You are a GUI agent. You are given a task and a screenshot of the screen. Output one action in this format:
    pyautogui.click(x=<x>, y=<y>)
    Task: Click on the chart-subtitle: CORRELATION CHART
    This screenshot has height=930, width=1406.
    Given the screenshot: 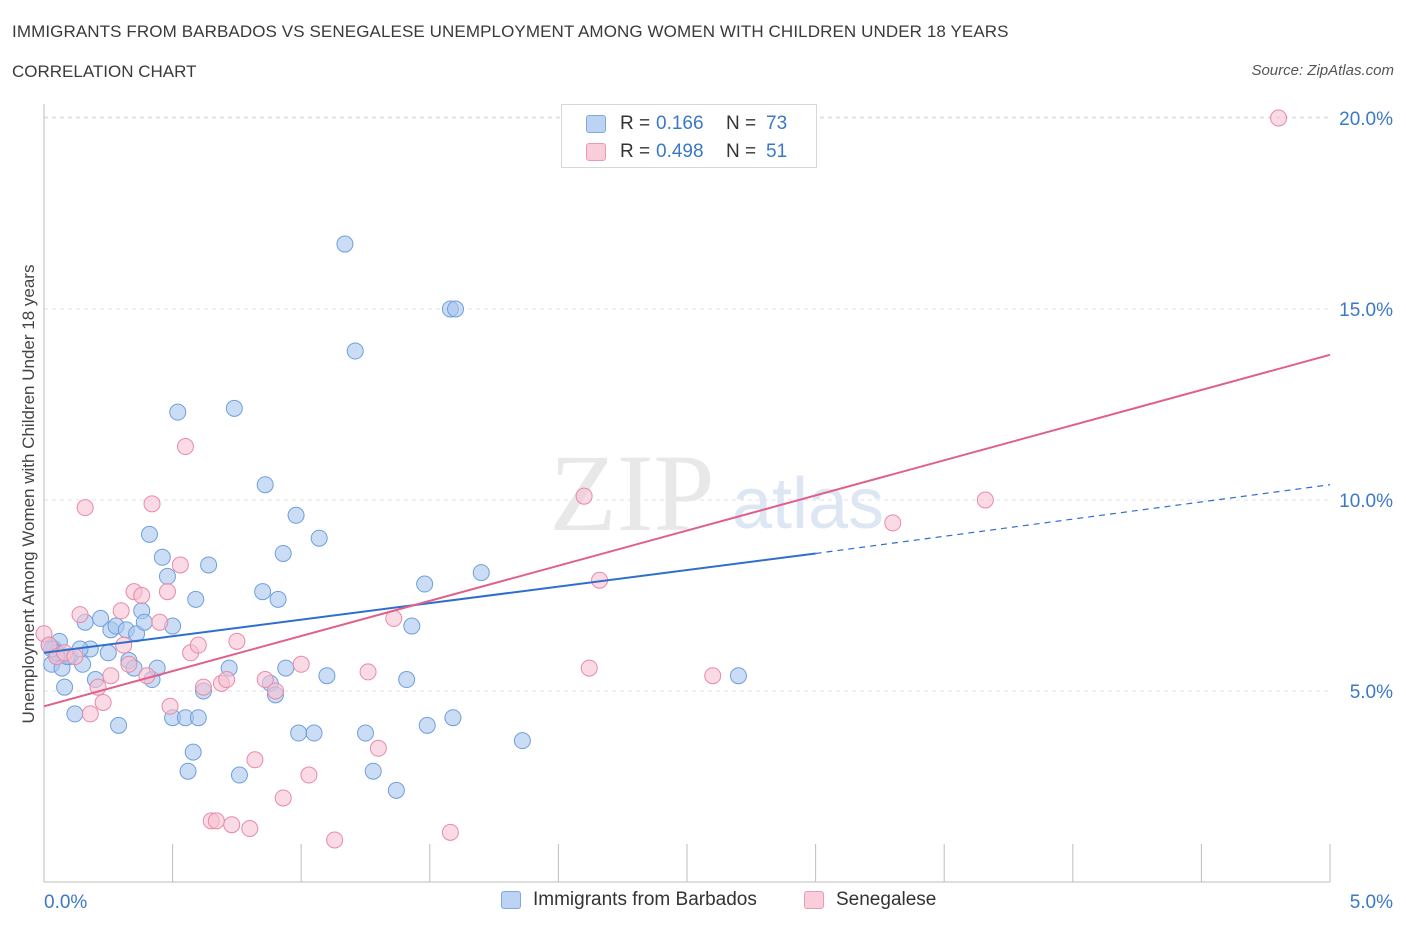 What is the action you would take?
    pyautogui.click(x=104, y=71)
    